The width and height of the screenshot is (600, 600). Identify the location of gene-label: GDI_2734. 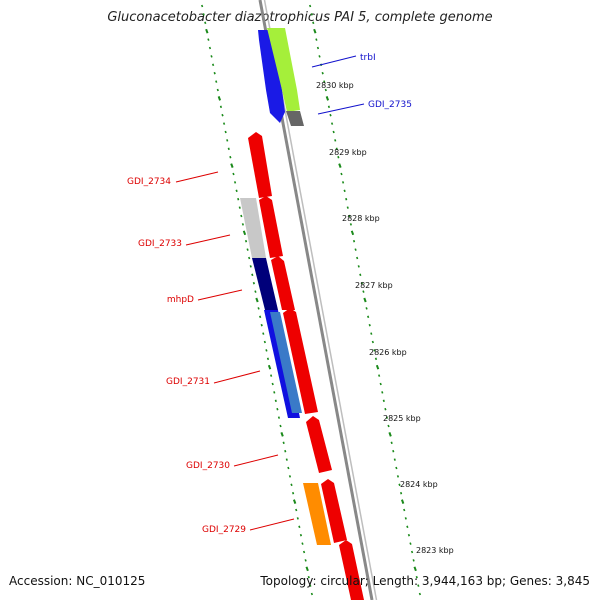
(149, 182).